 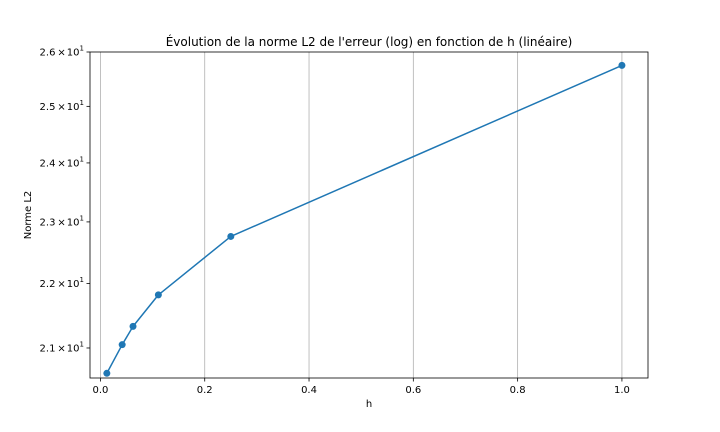 What do you see at coordinates (62, 347) in the screenshot?
I see `y-tick-label: 2.1 × 10¹` at bounding box center [62, 347].